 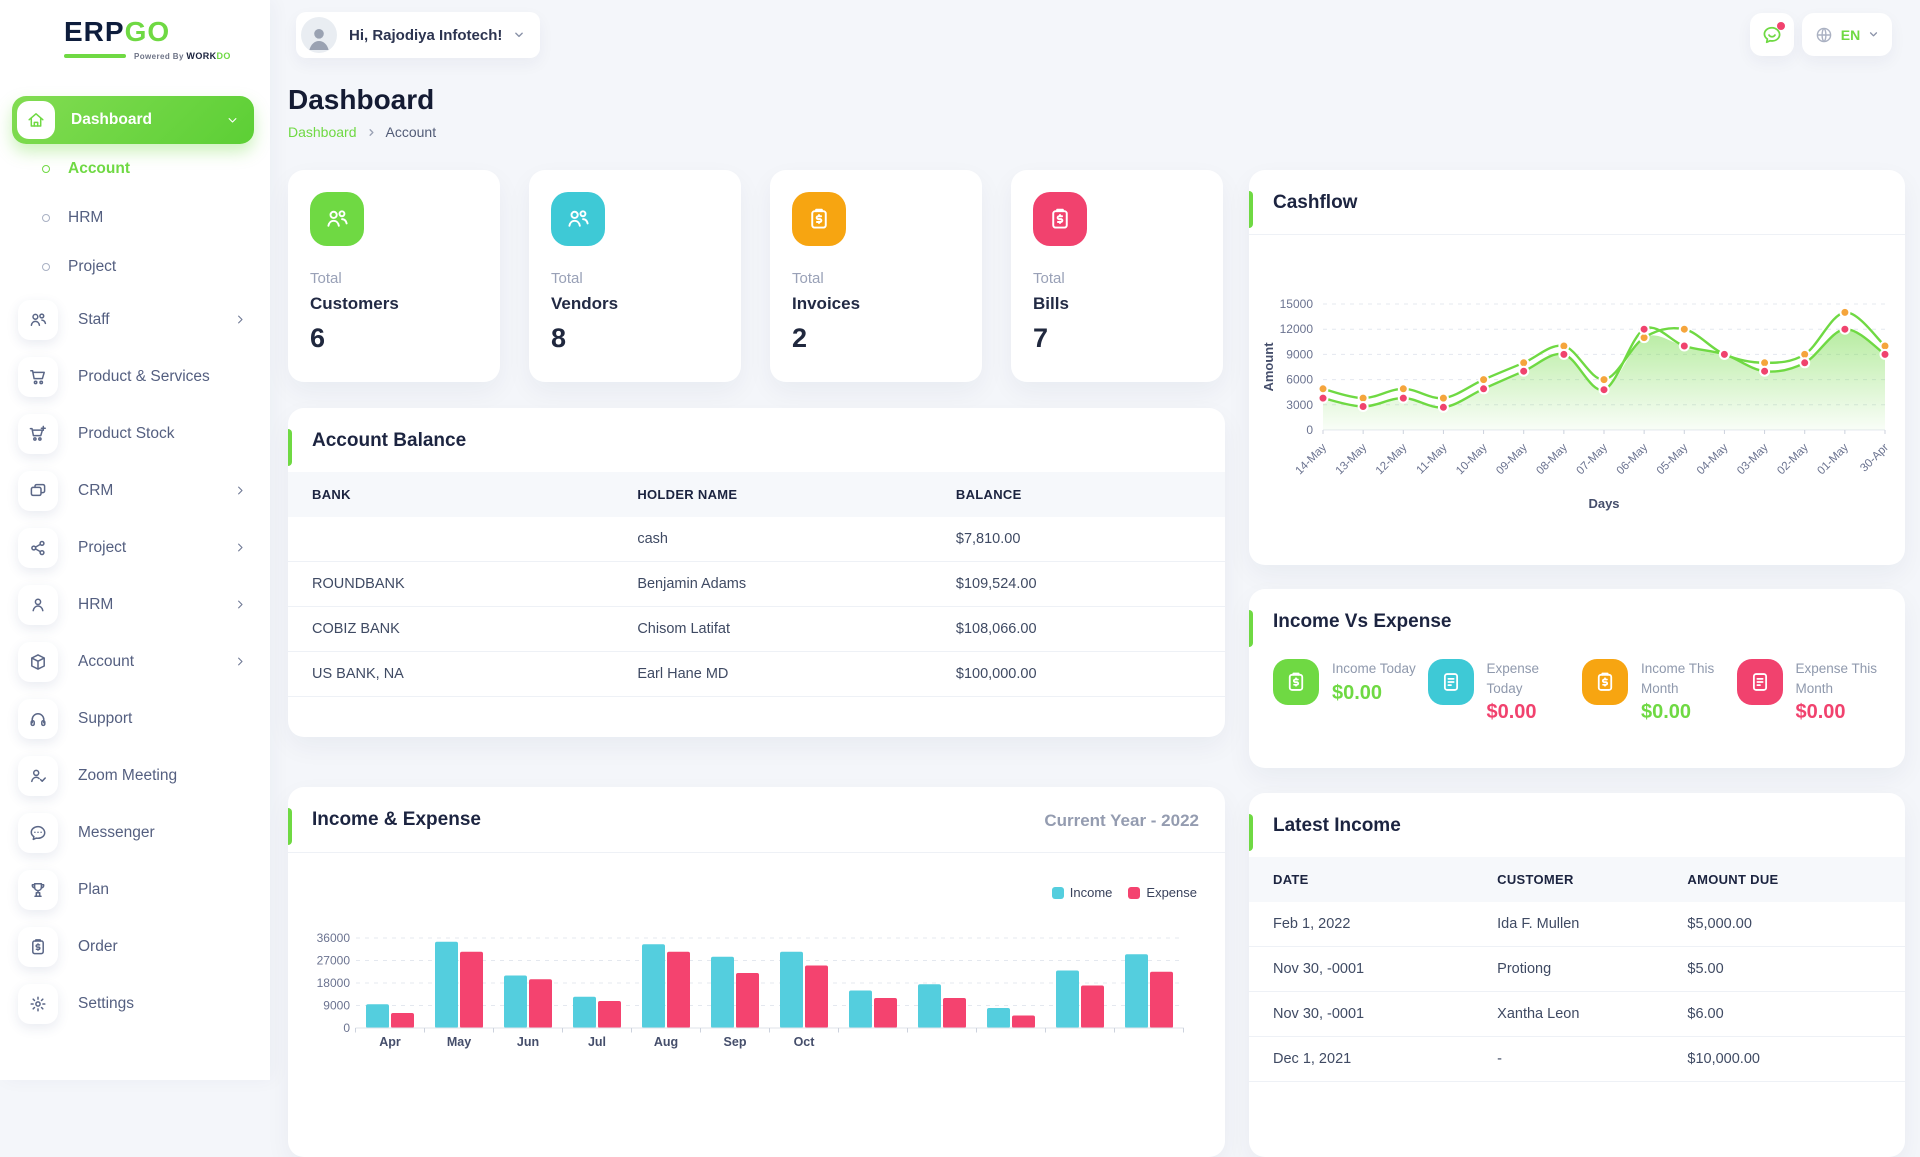 What do you see at coordinates (784, 629) in the screenshot?
I see `table-cell: Chisom Latifat` at bounding box center [784, 629].